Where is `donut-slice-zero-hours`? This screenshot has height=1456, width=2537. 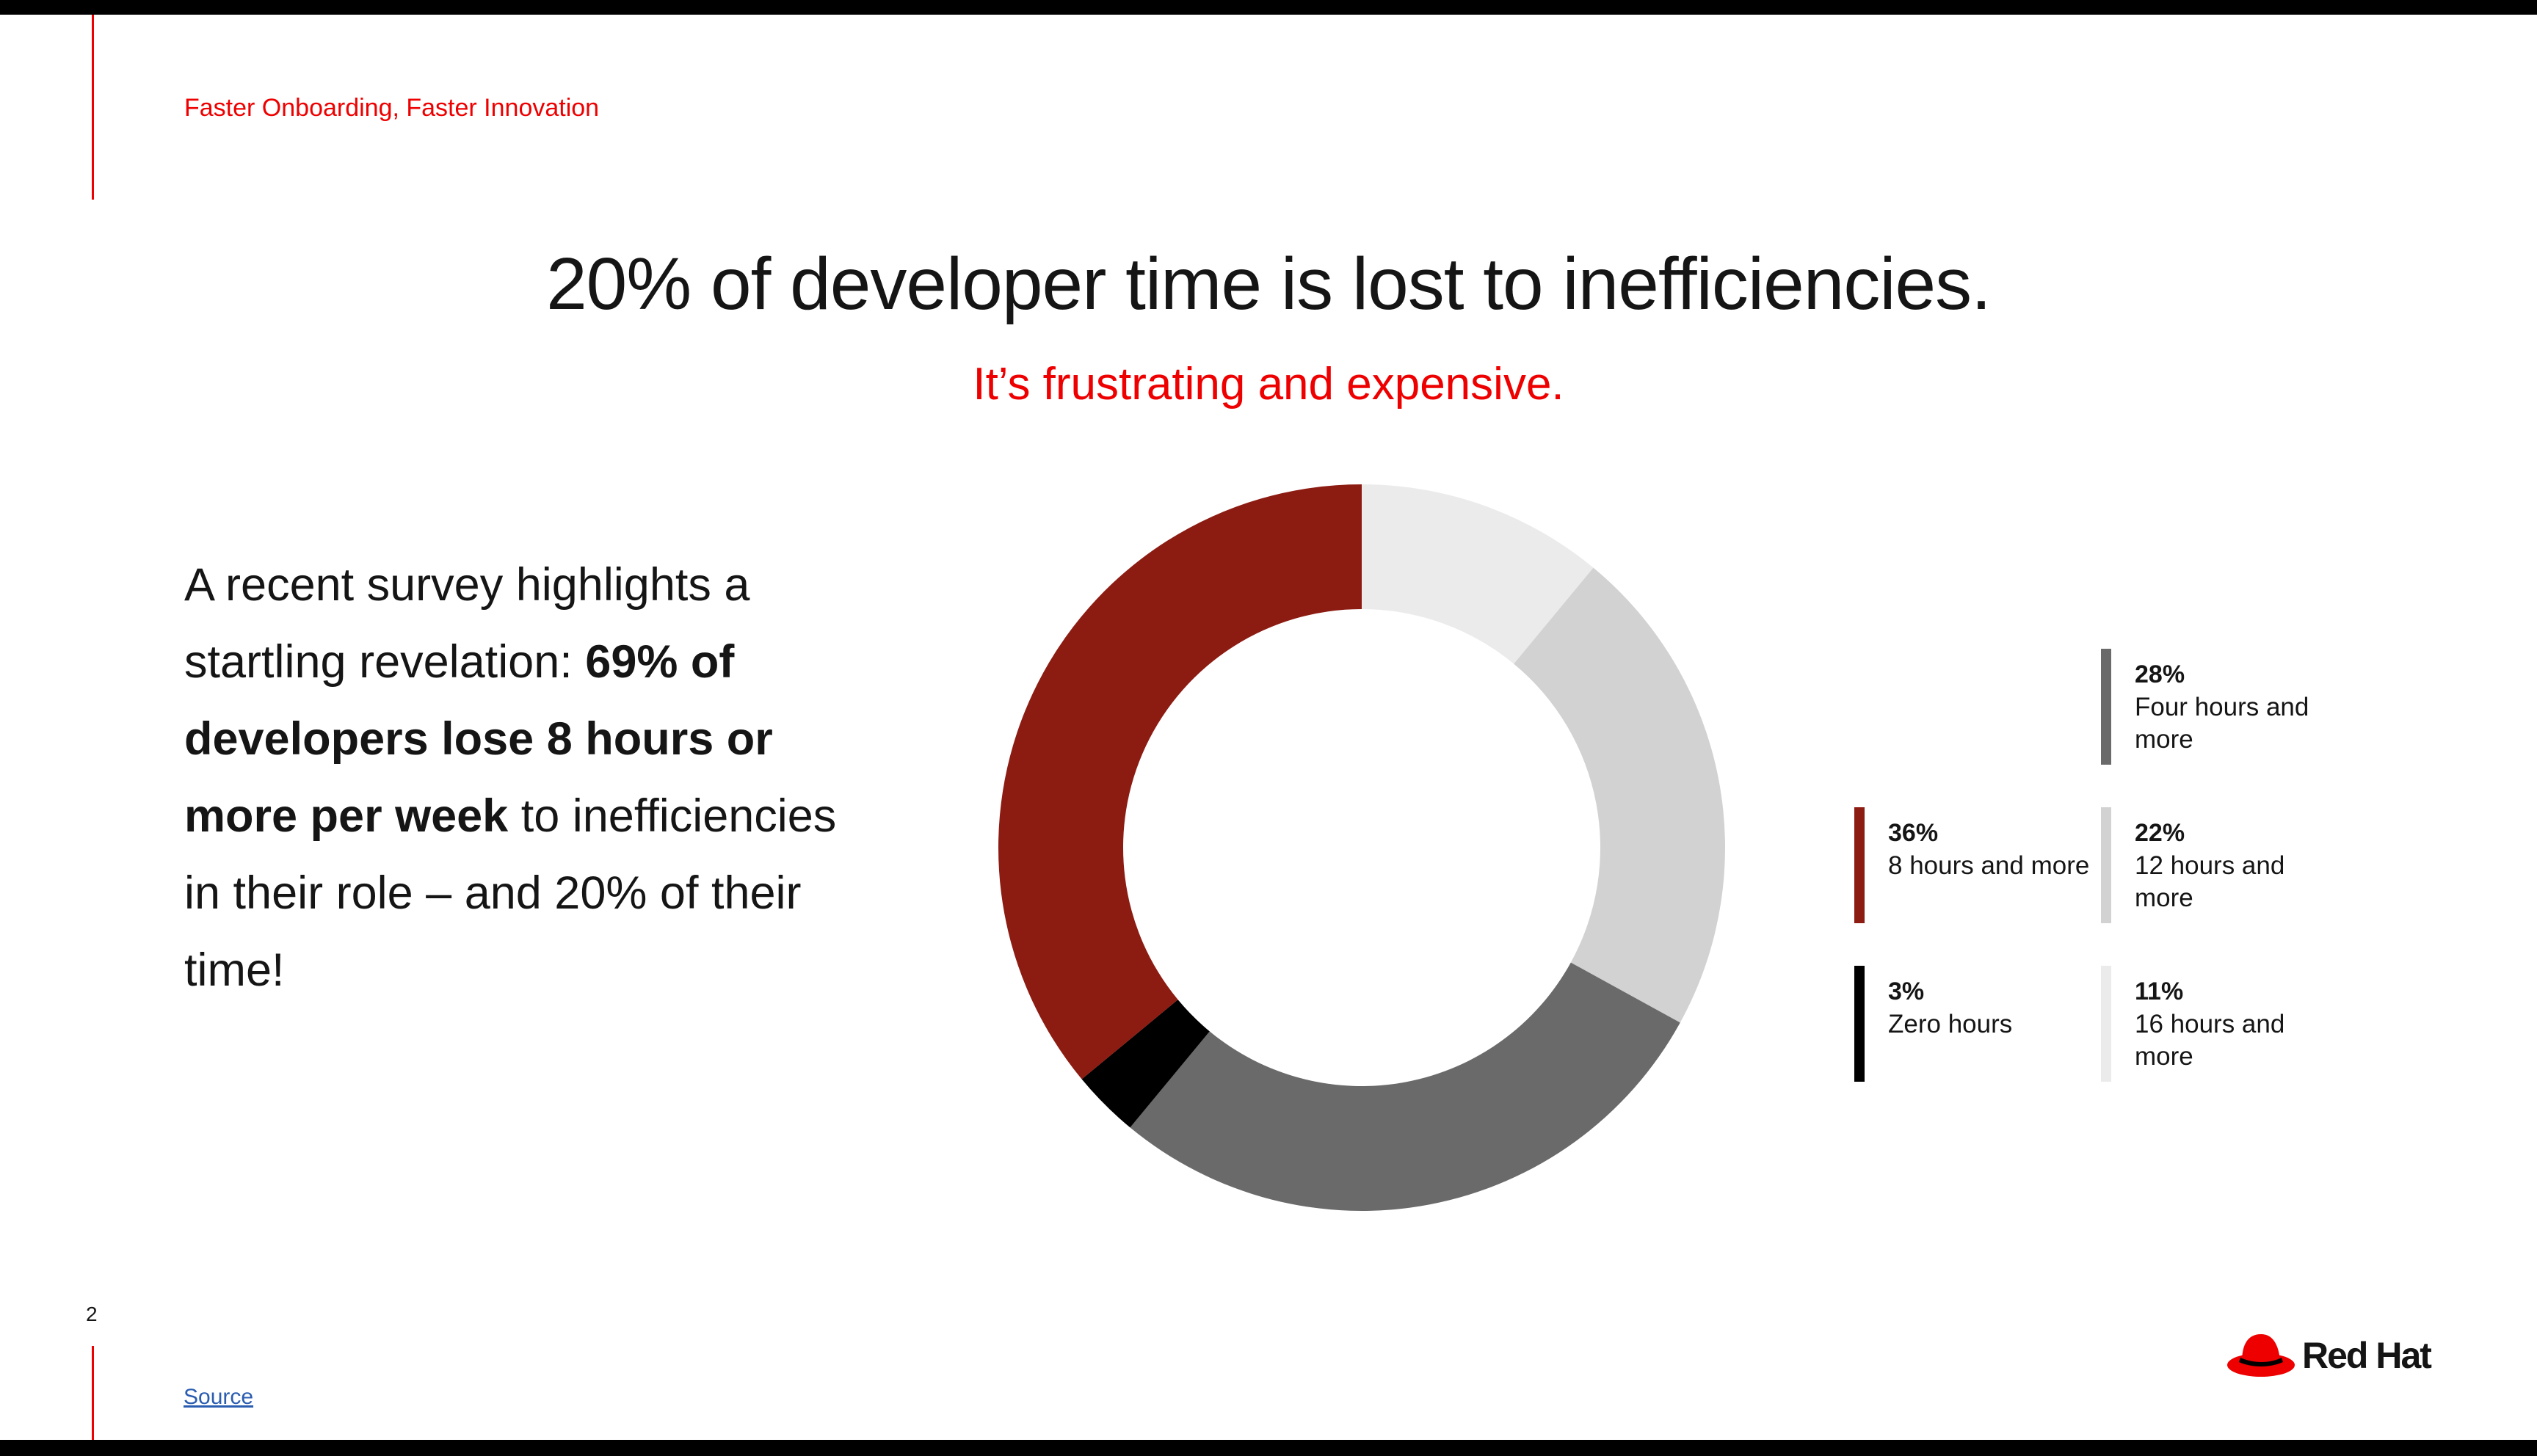 donut-slice-zero-hours is located at coordinates (1145, 1064).